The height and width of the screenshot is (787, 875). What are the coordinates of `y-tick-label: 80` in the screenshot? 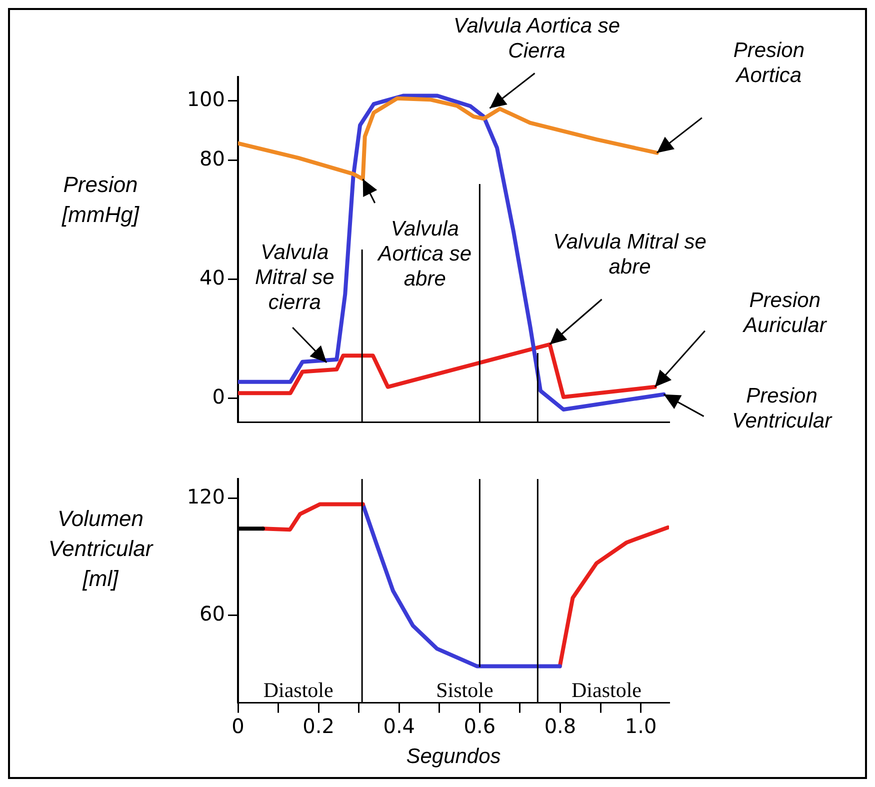 It's located at (212, 158).